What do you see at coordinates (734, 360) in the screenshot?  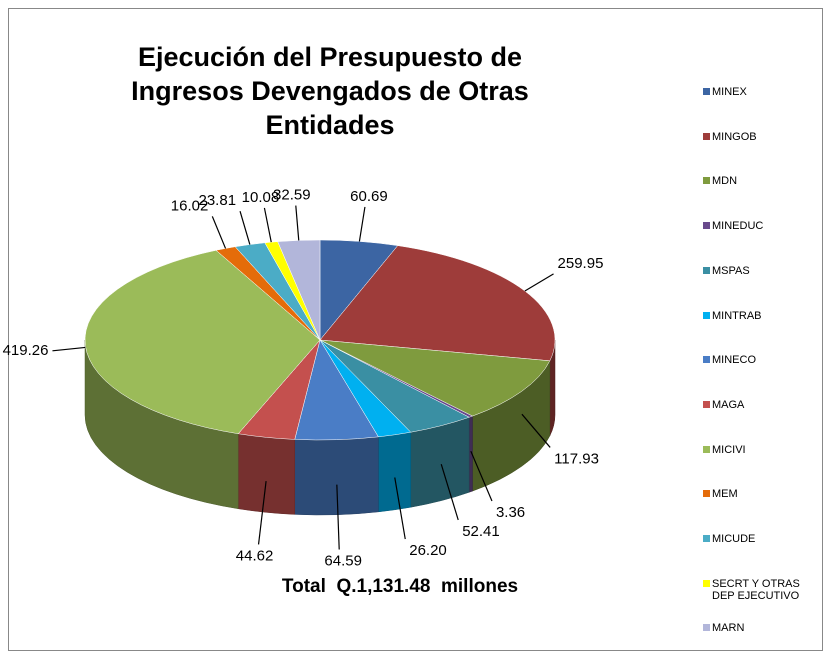 I see `legend-label: MINECO` at bounding box center [734, 360].